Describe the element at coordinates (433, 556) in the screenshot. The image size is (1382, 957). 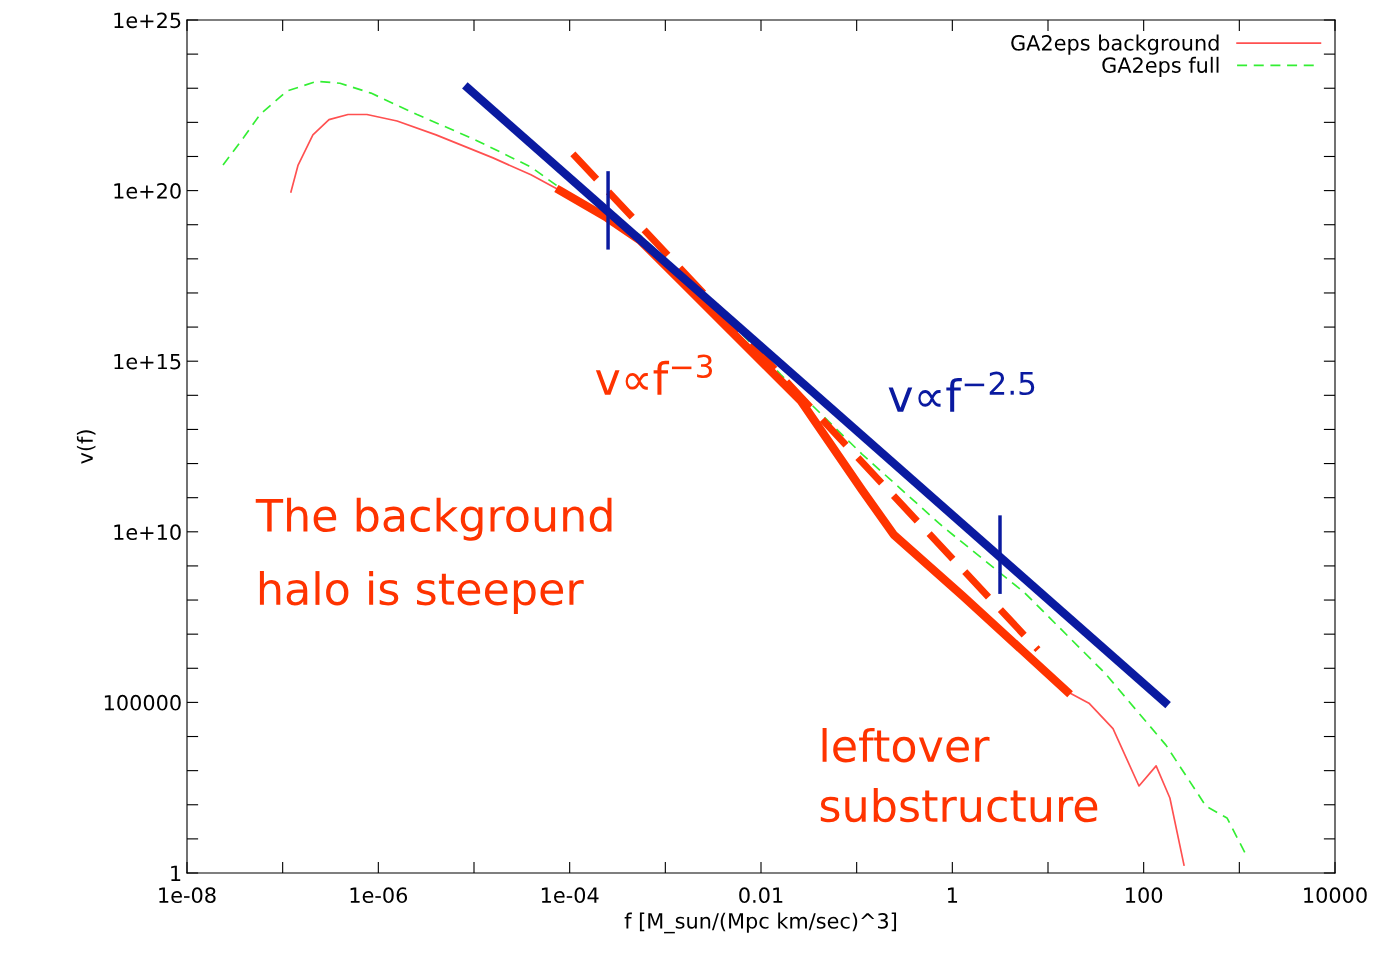
I see `annotation: The background halo is steeper` at that location.